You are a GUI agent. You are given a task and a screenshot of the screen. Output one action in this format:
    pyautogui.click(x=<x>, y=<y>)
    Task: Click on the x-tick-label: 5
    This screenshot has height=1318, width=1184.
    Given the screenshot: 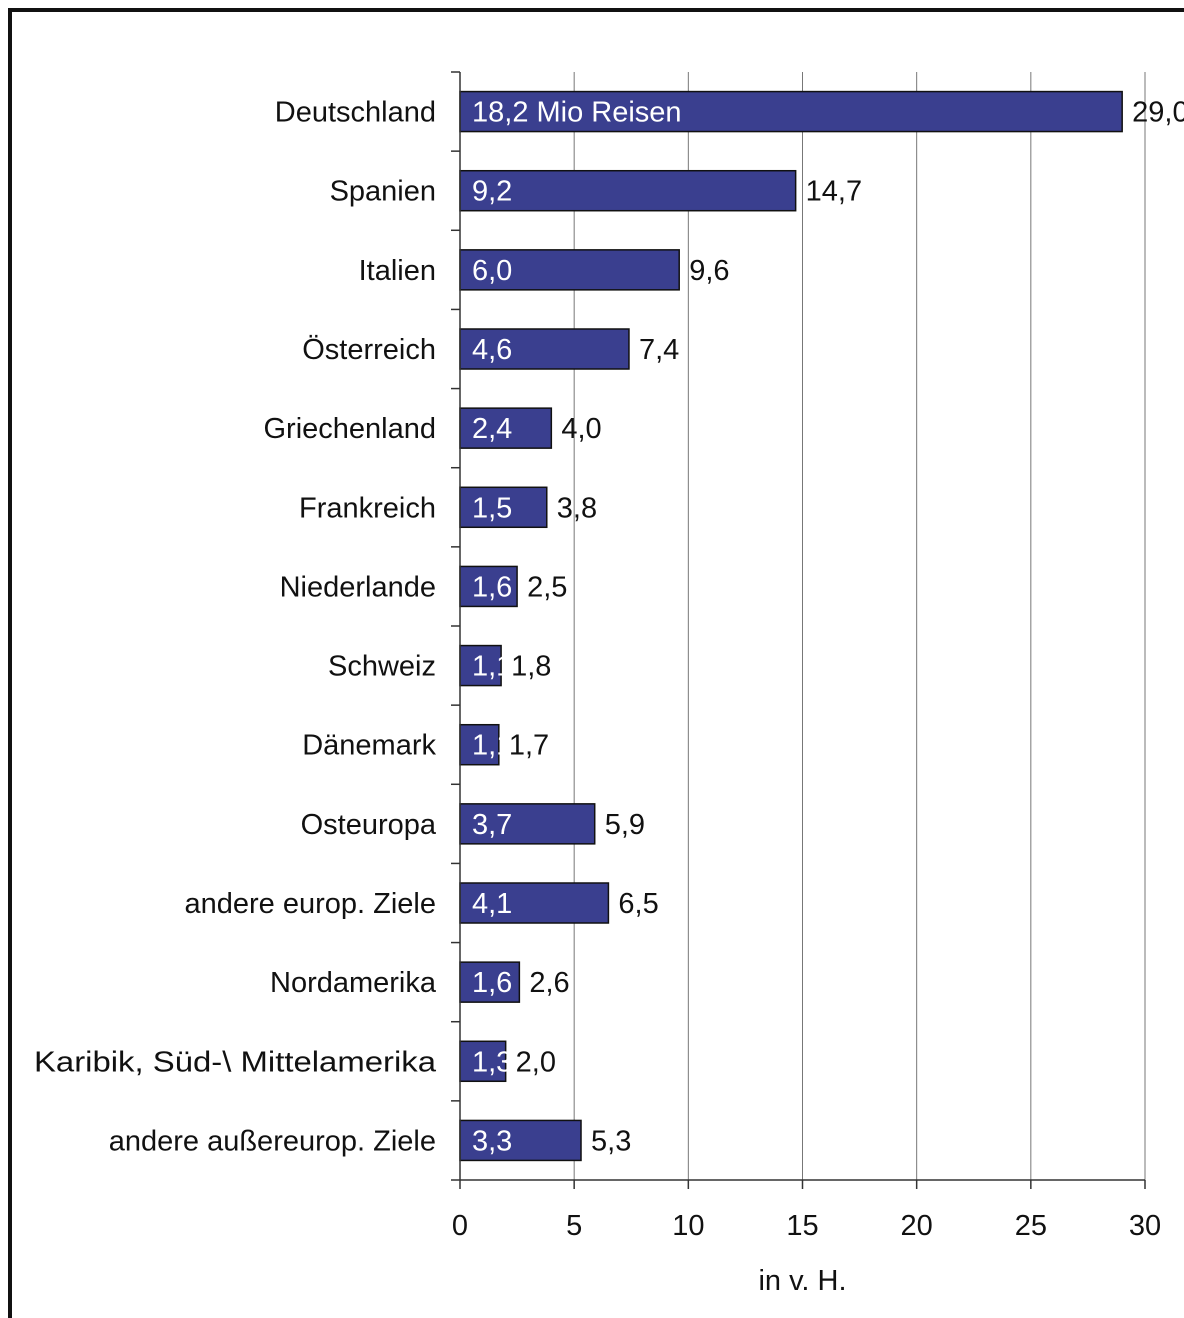 What is the action you would take?
    pyautogui.click(x=574, y=1226)
    